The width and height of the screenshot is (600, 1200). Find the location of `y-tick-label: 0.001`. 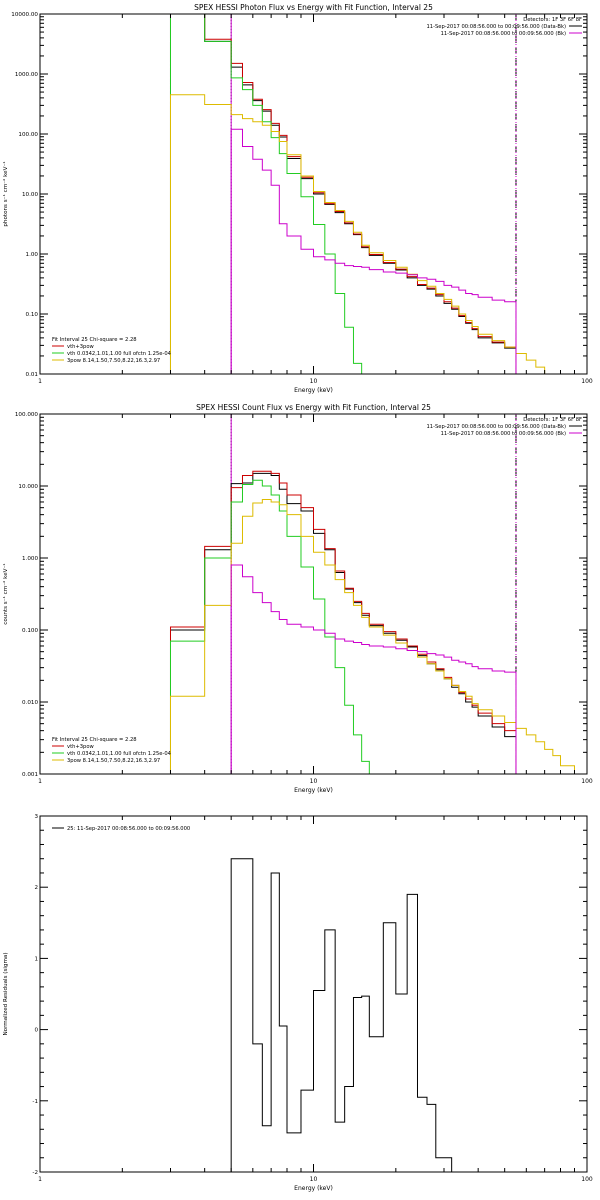

y-tick-label: 0.001 is located at coordinates (30, 775).